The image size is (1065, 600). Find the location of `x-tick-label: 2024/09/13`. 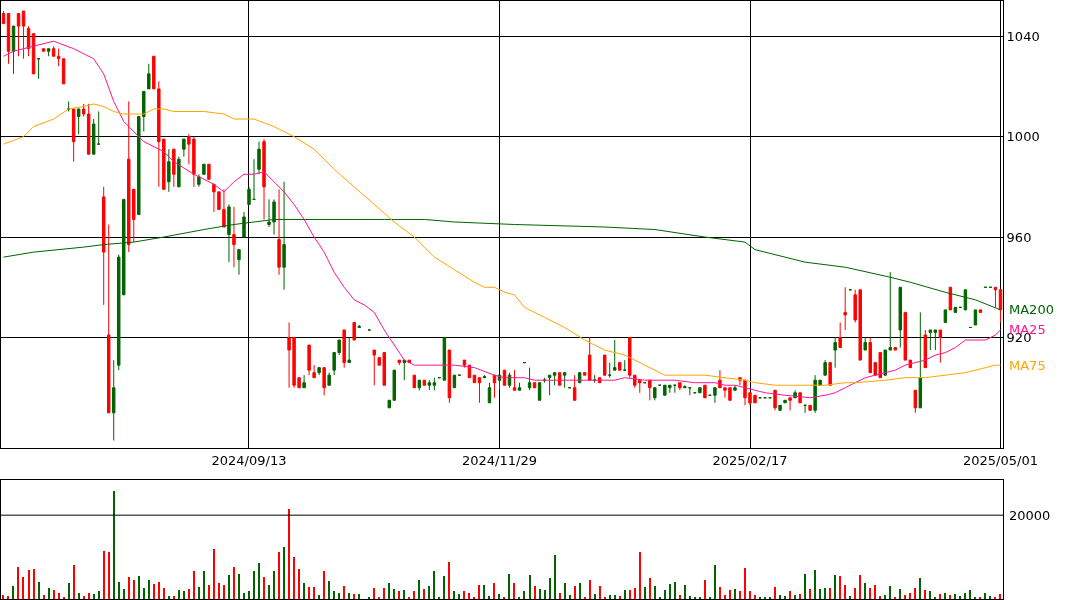

x-tick-label: 2024/09/13 is located at coordinates (249, 460).